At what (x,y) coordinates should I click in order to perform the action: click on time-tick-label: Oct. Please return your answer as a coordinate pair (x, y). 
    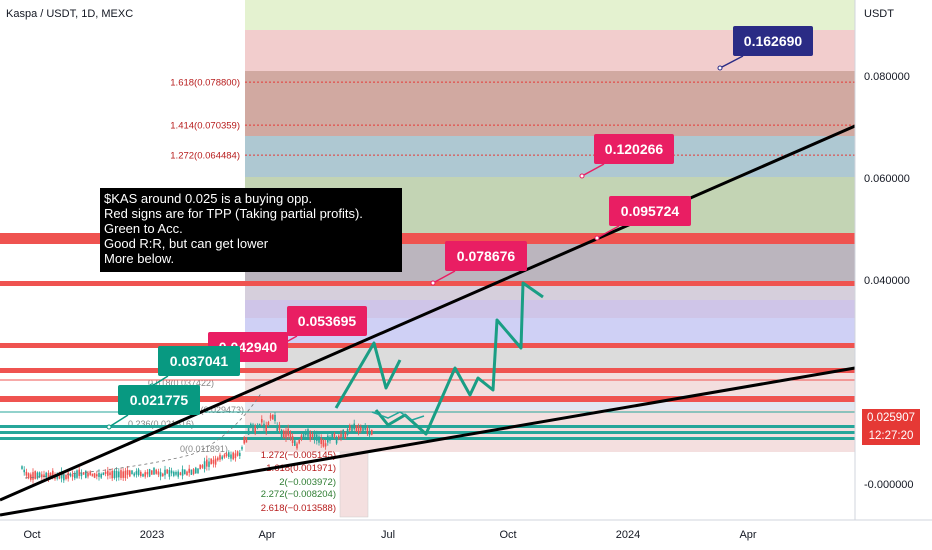
    Looking at the image, I should click on (507, 535).